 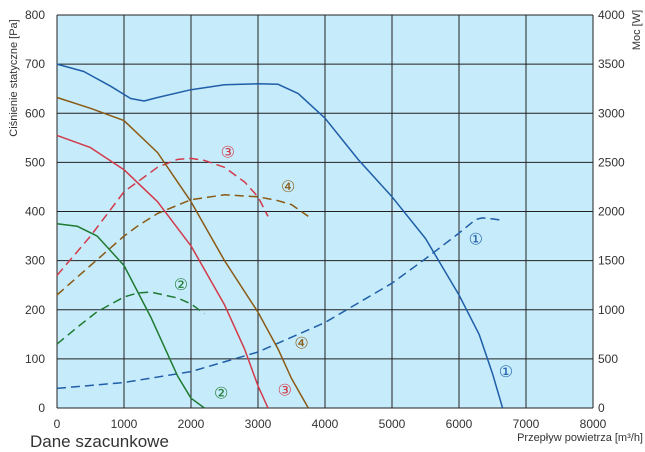 I want to click on y-right-tick-label: 2000, so click(x=611, y=212).